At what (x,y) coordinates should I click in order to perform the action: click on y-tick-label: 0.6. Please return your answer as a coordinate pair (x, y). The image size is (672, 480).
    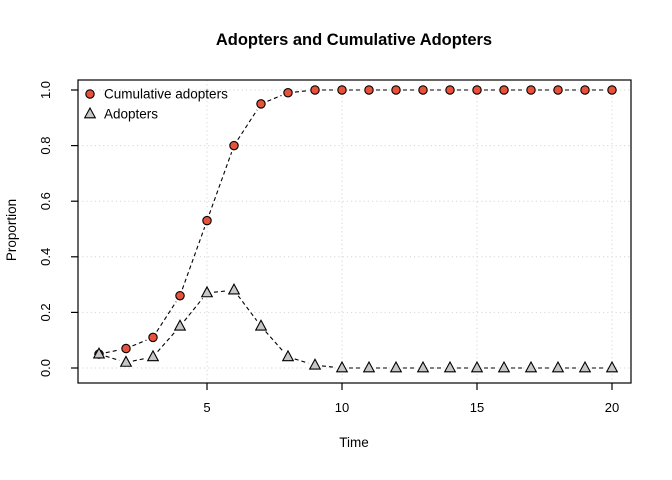
    Looking at the image, I should click on (45, 201).